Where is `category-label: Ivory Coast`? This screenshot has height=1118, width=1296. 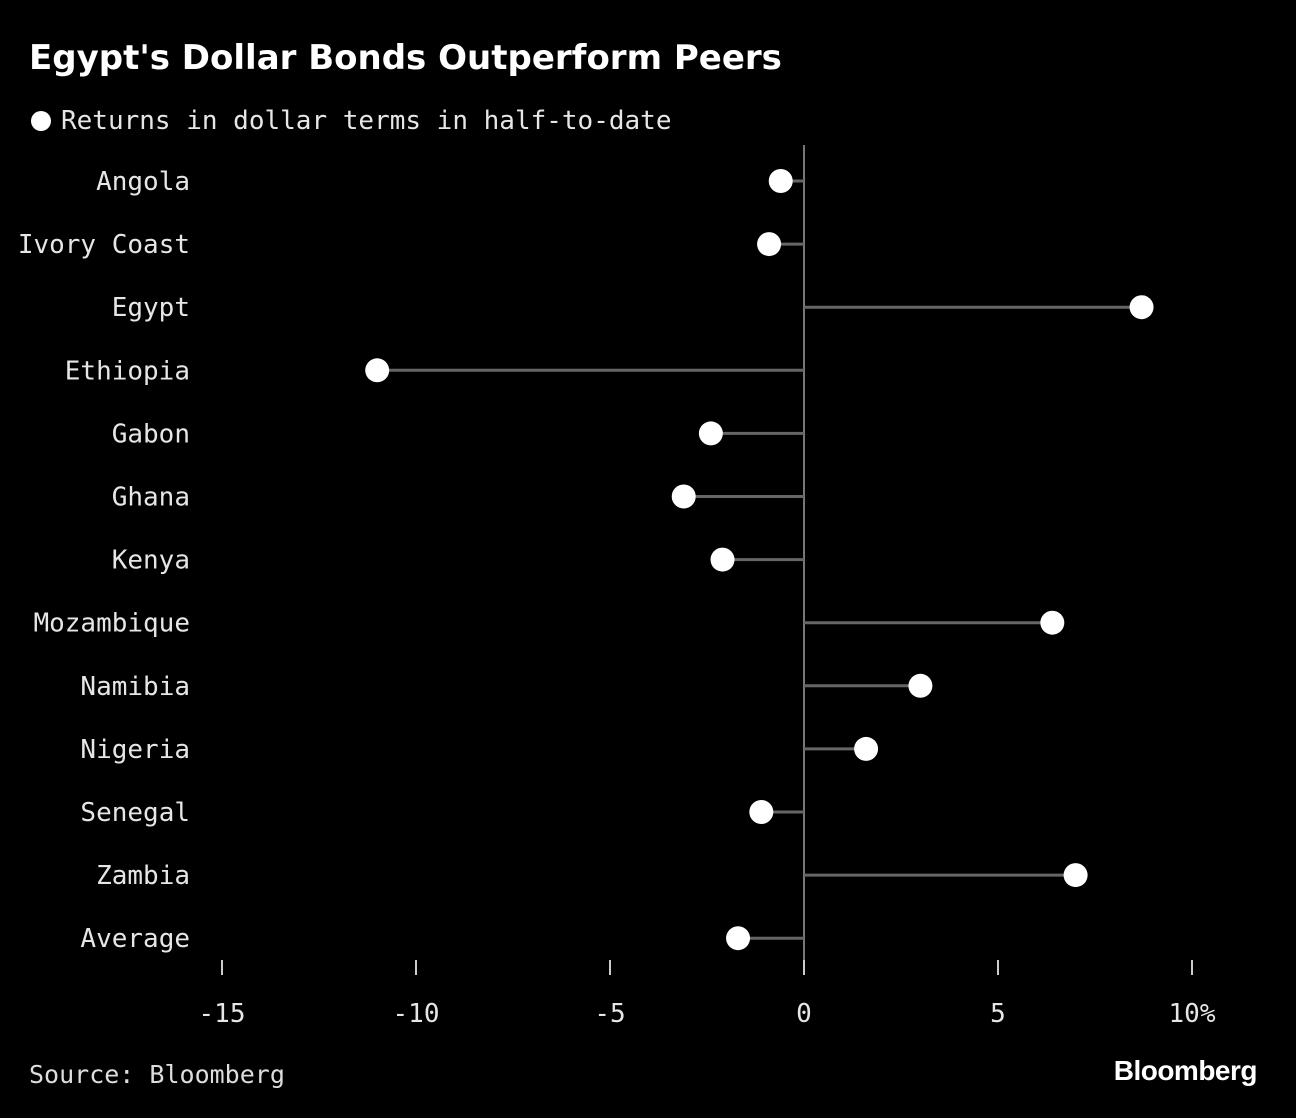 category-label: Ivory Coast is located at coordinates (104, 245).